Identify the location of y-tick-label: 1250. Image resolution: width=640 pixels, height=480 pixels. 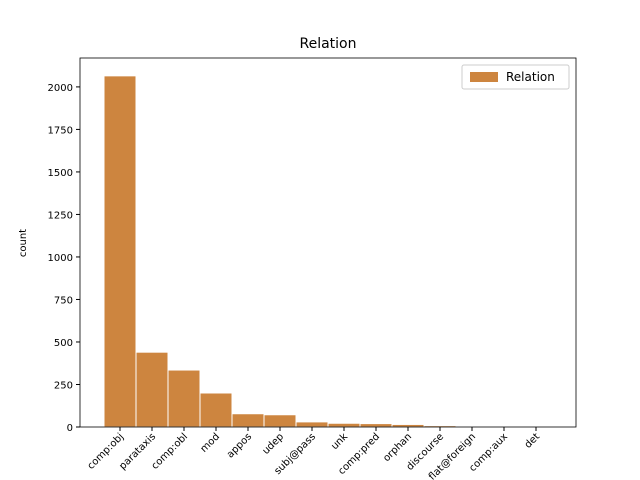
(60, 215).